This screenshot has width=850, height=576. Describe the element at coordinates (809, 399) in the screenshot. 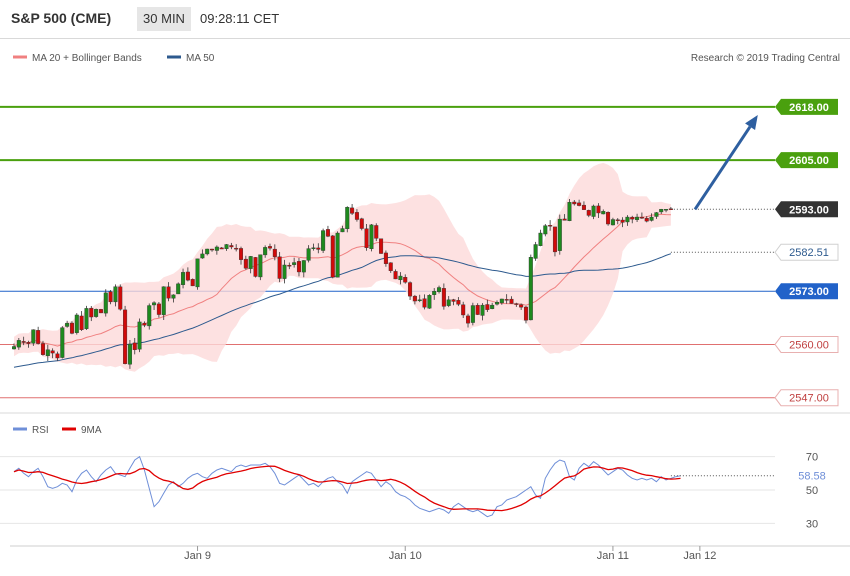

I see `price-tag-label-6: 2547.00` at that location.